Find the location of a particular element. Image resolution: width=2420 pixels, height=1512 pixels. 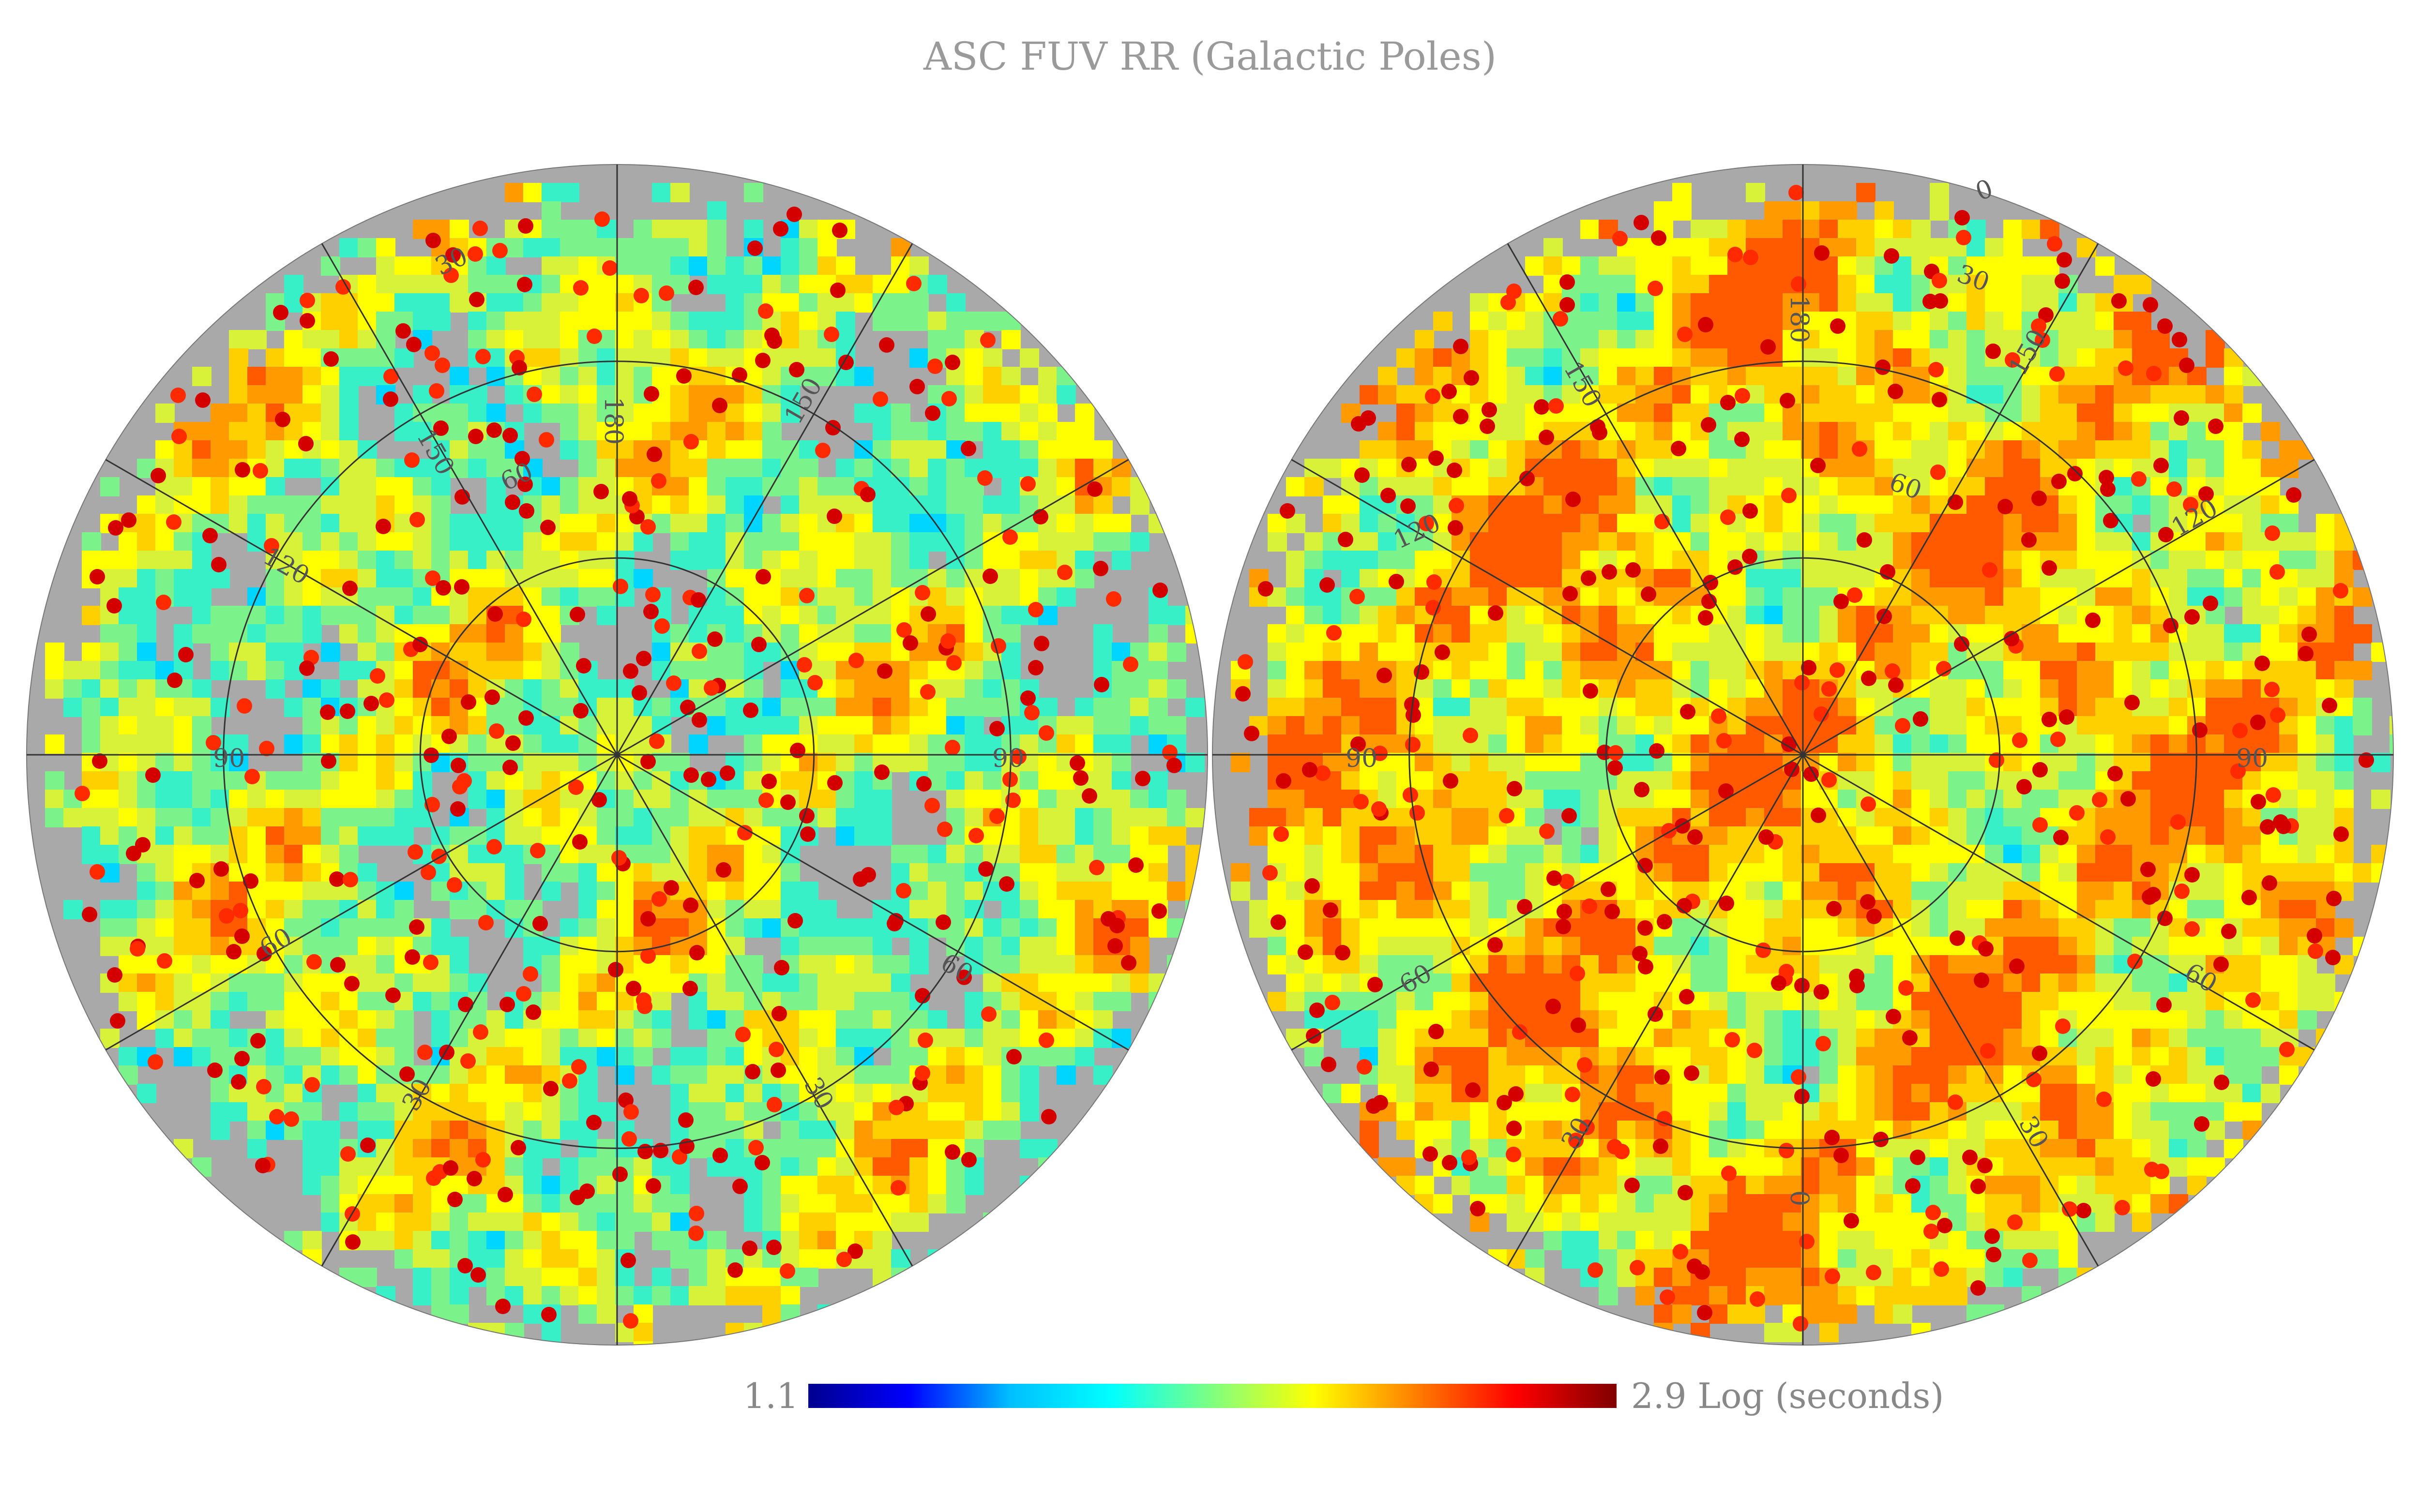

colorbar-max-value: 2.9 is located at coordinates (1659, 1396).